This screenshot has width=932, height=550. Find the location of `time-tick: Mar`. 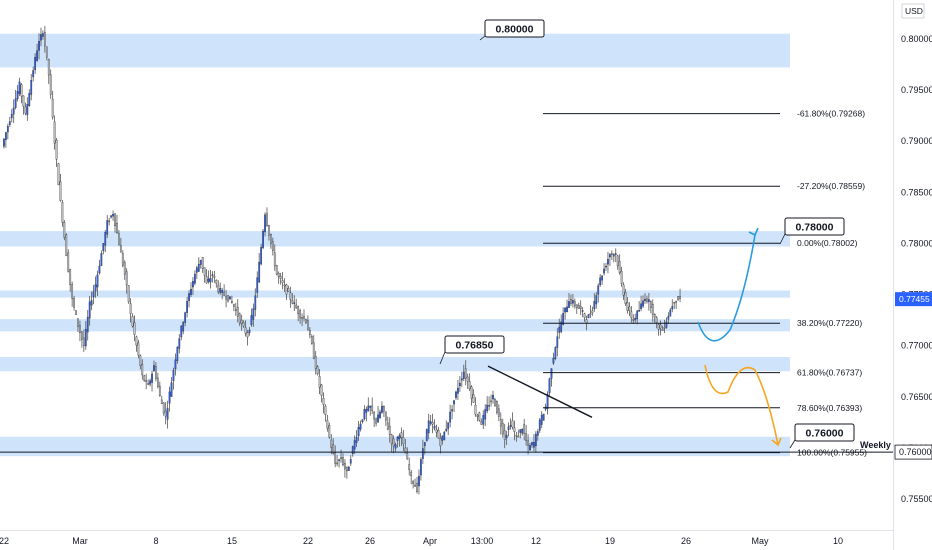

time-tick: Mar is located at coordinates (80, 541).